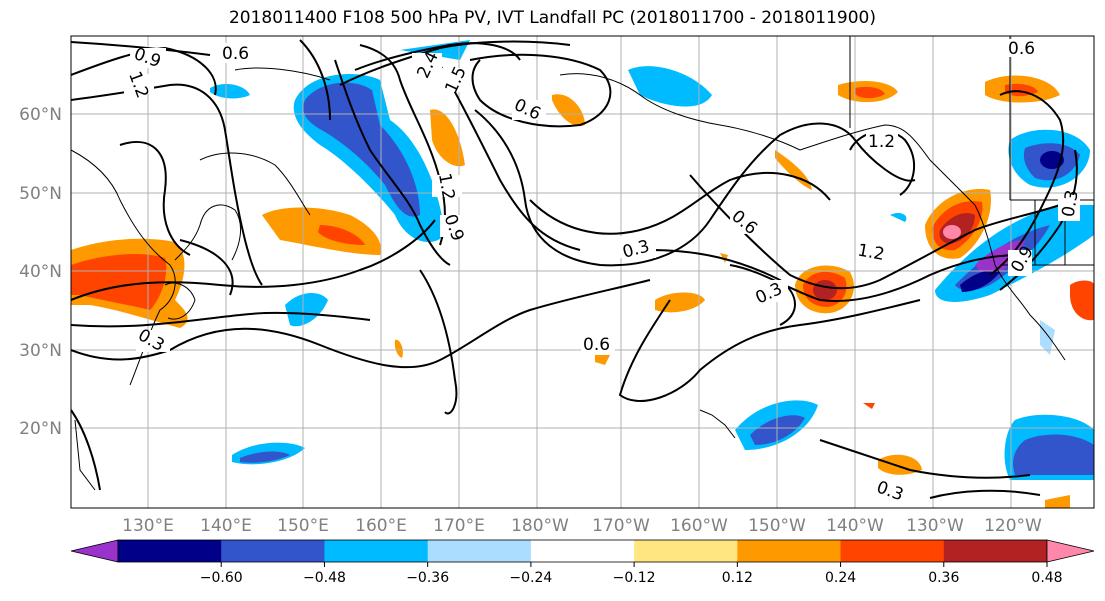 The height and width of the screenshot is (601, 1105). I want to click on lat-label: 20°N, so click(40, 429).